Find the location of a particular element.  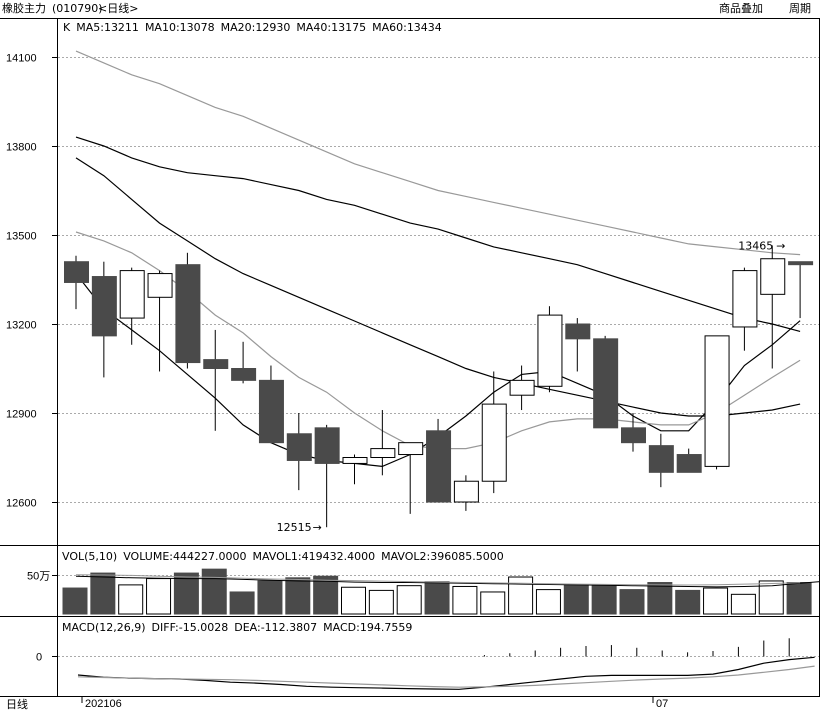

macd-diff-line is located at coordinates (446, 673).